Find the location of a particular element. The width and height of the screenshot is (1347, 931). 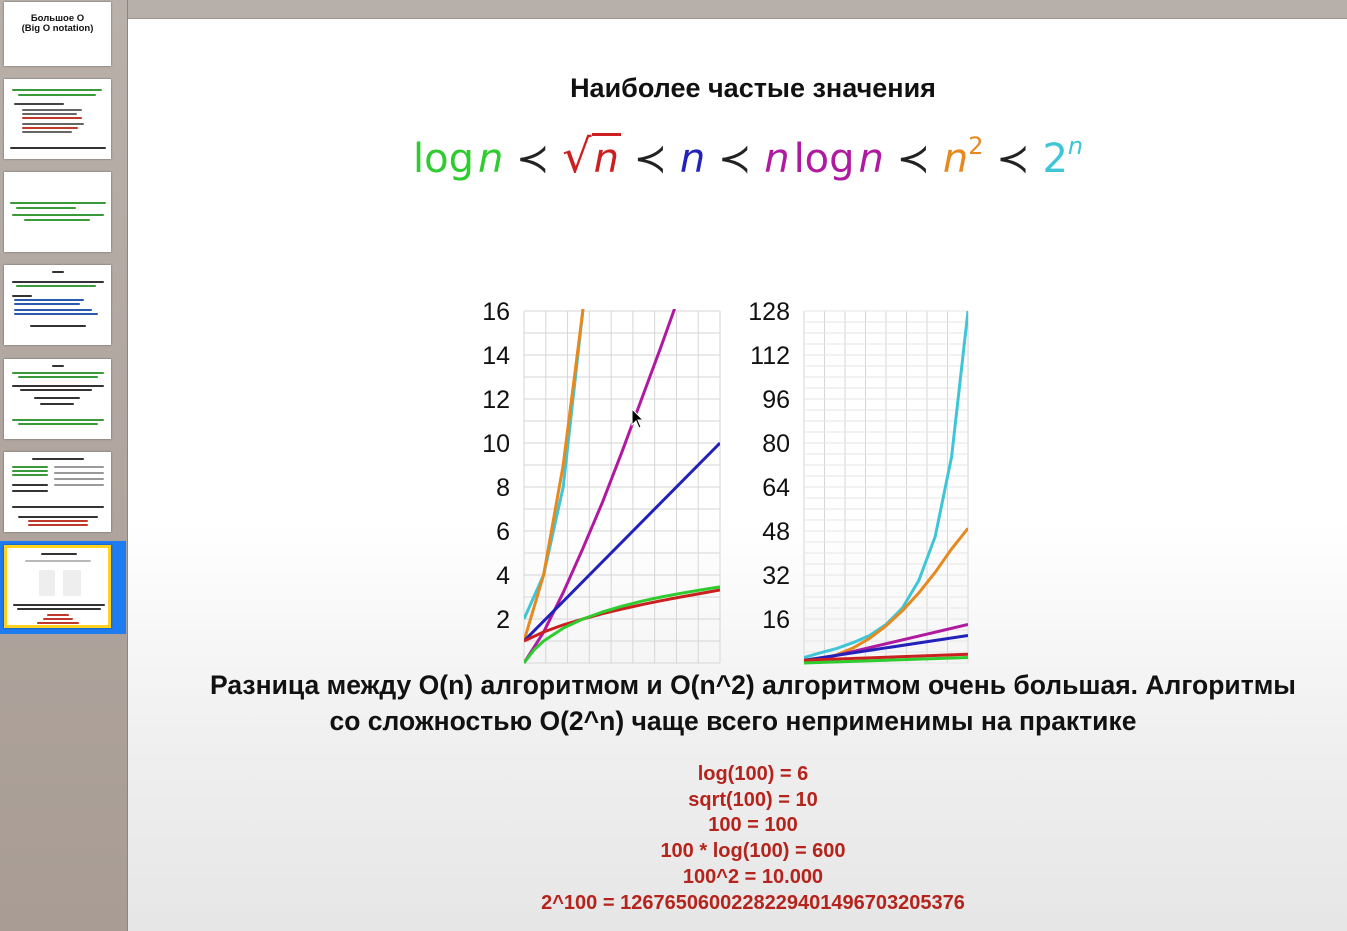

formula-nlogn: n log n is located at coordinates (824, 159).